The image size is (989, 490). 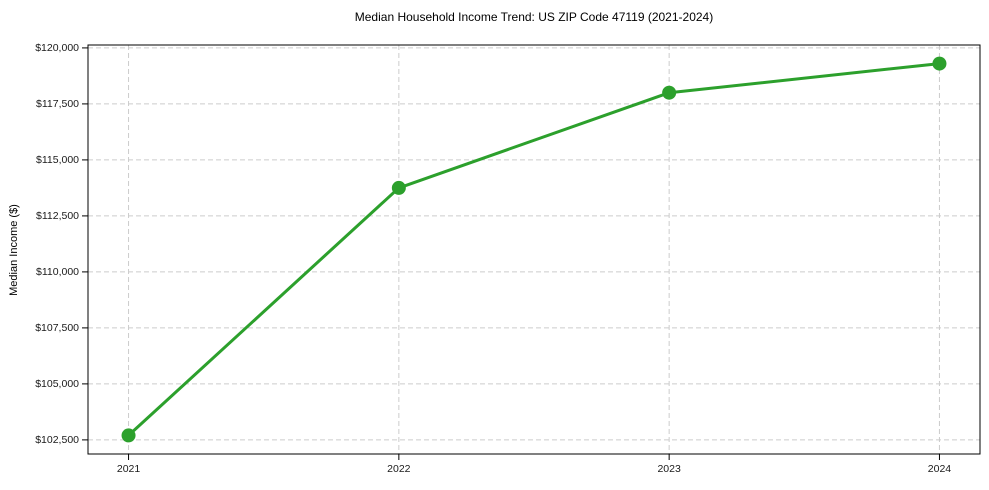 What do you see at coordinates (57, 327) in the screenshot?
I see `y-tick-label: $107,500` at bounding box center [57, 327].